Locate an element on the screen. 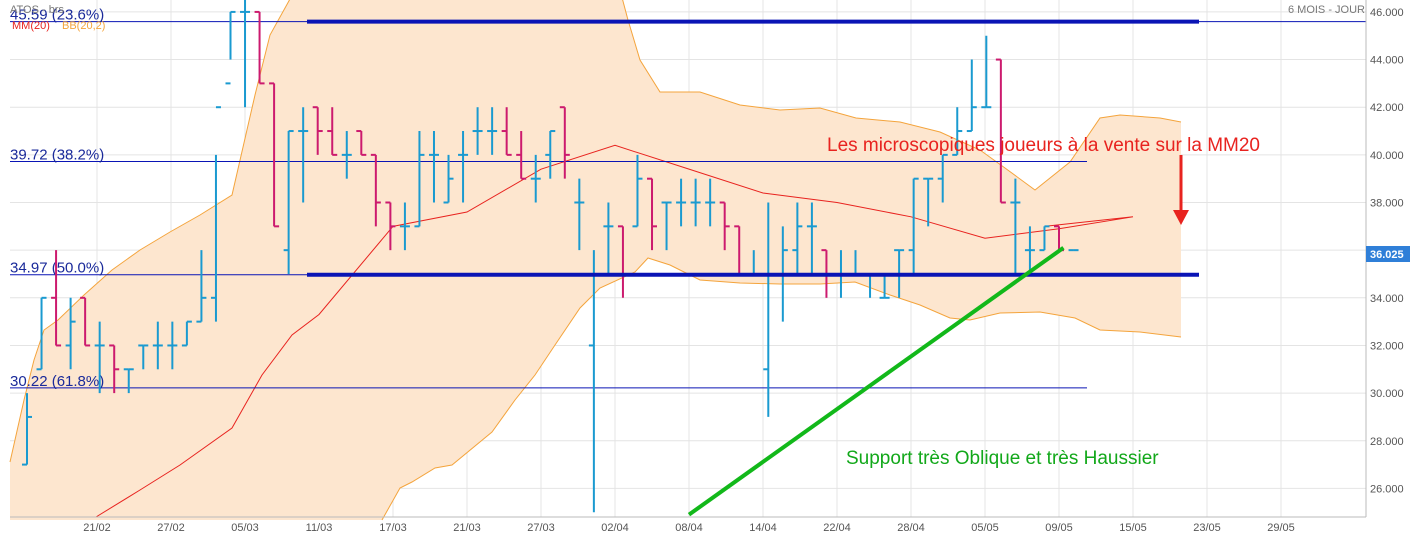  ma-legend: MM(20) is located at coordinates (31, 26).